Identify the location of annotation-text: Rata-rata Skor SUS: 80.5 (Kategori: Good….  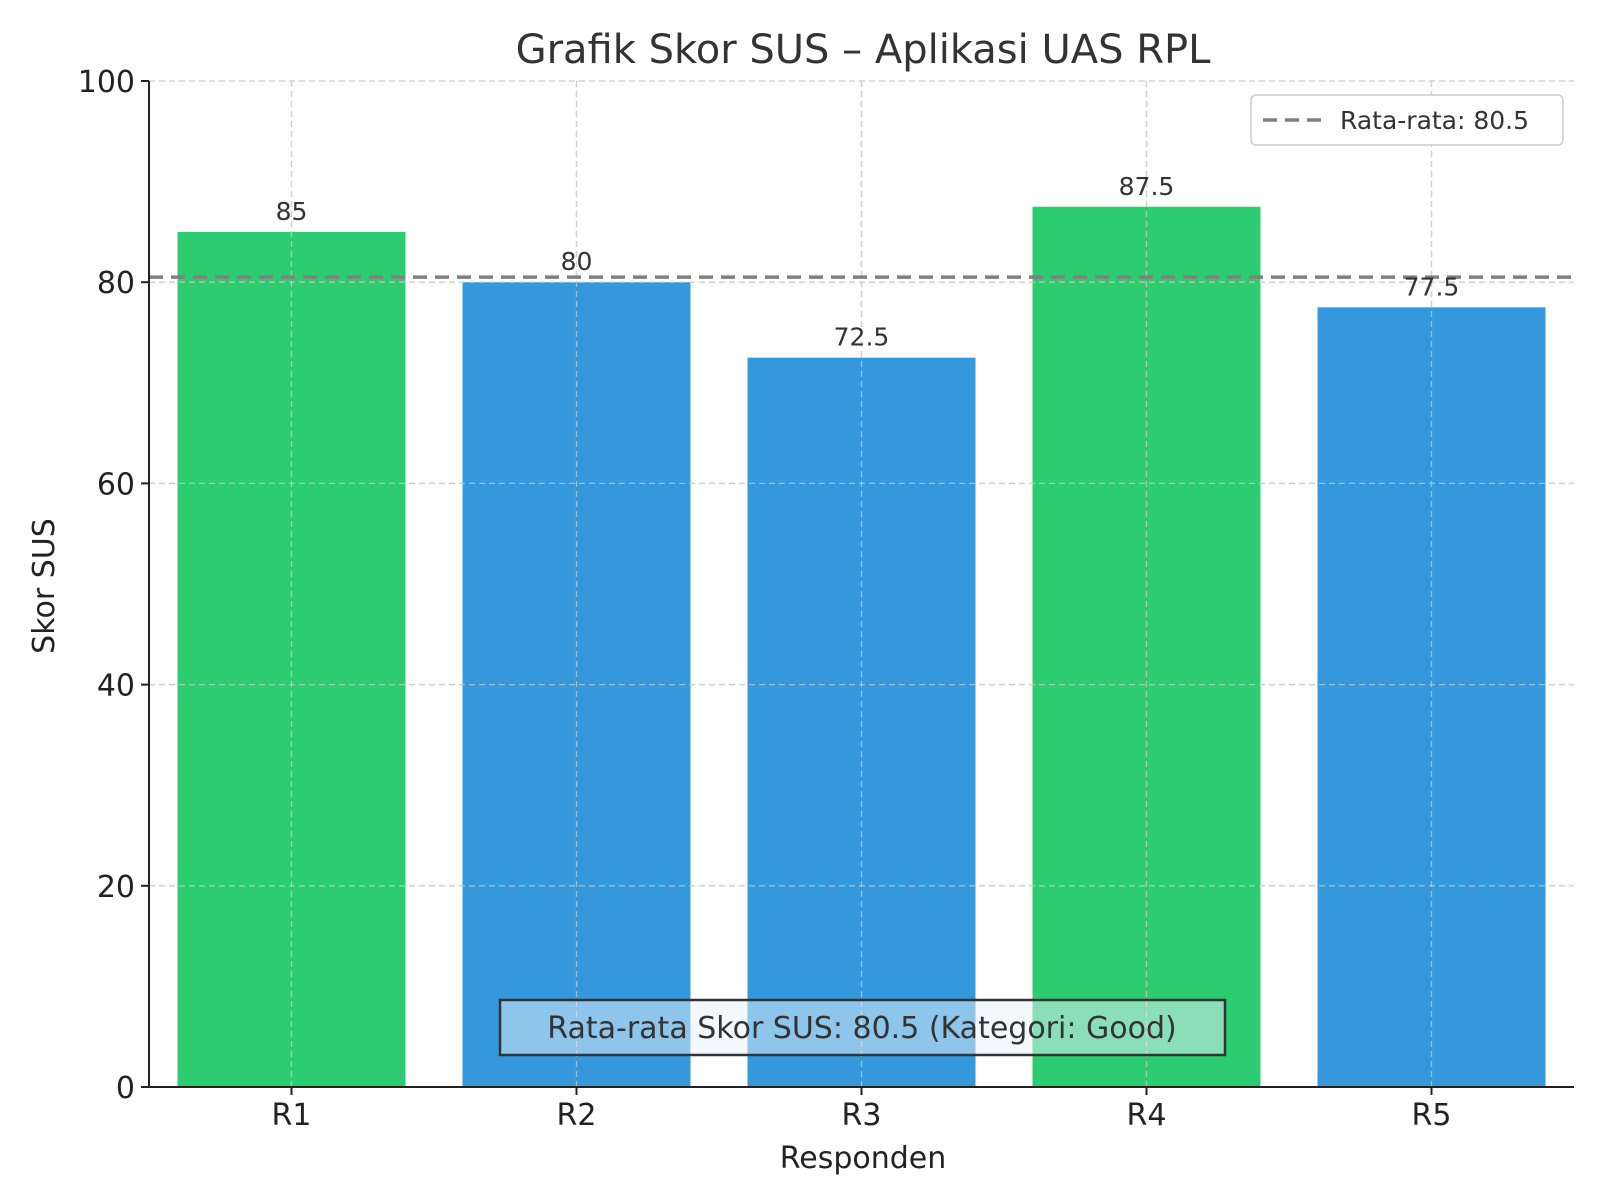
(861, 1028).